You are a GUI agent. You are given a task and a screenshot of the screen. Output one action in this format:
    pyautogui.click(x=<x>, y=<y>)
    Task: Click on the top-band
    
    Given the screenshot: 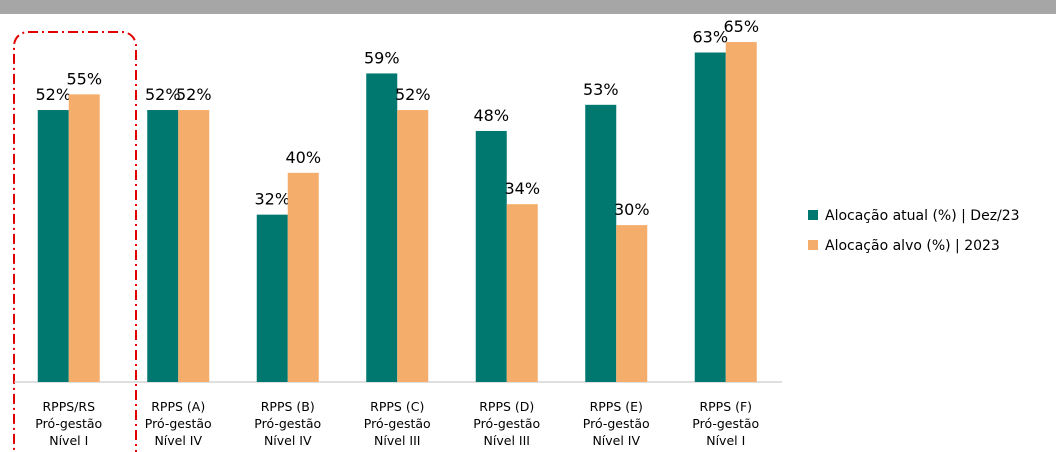 What is the action you would take?
    pyautogui.click(x=528, y=7)
    